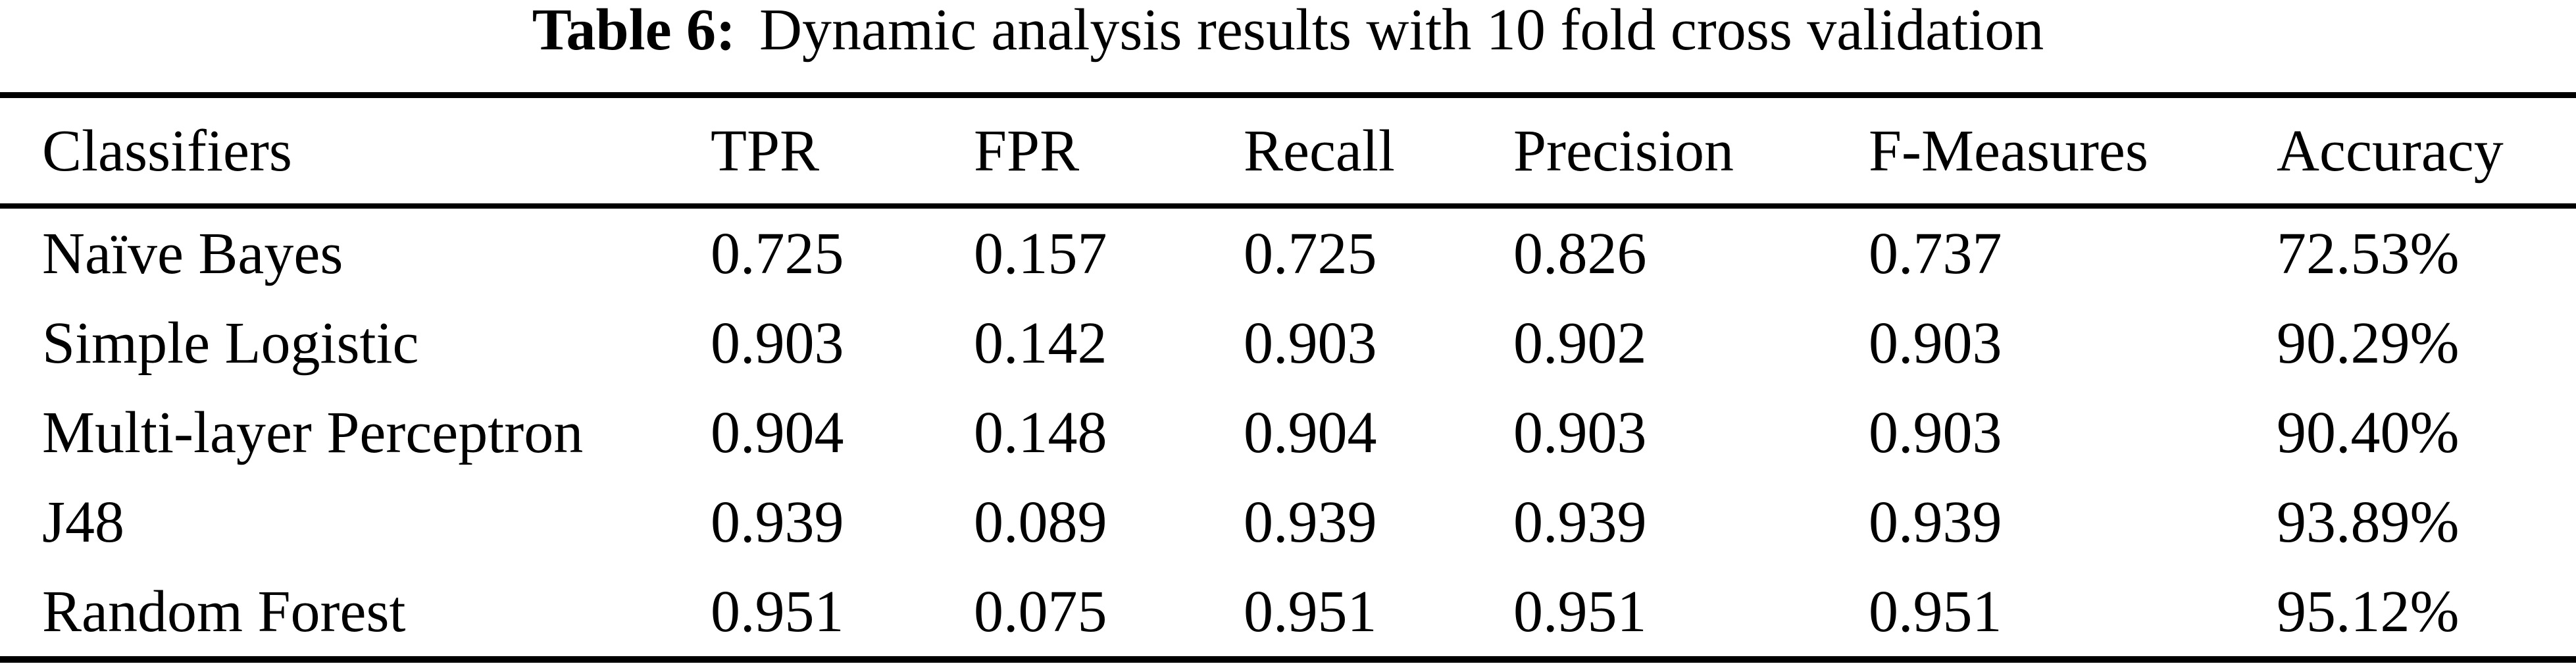 The width and height of the screenshot is (2576, 668). I want to click on fpr-cell: 0.157, so click(1040, 253).